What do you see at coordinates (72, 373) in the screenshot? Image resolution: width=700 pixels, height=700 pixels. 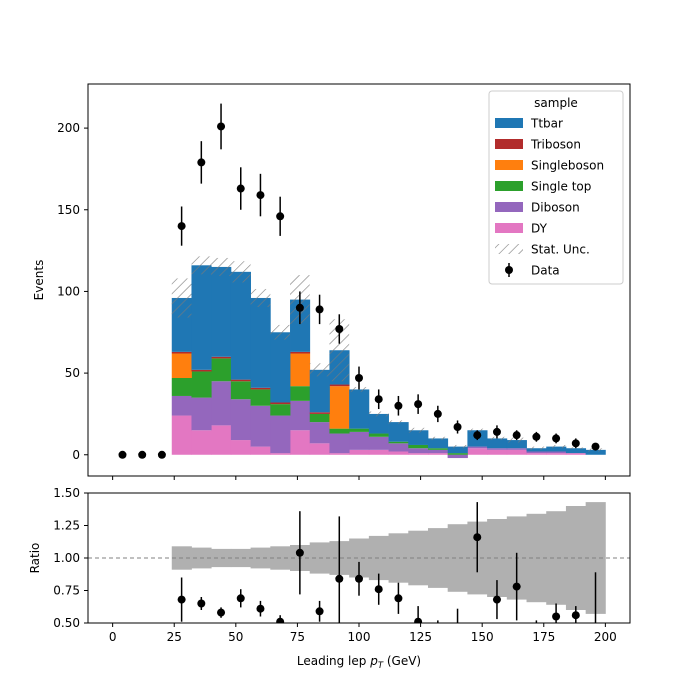 I see `top-y-tick-label-1: 50` at bounding box center [72, 373].